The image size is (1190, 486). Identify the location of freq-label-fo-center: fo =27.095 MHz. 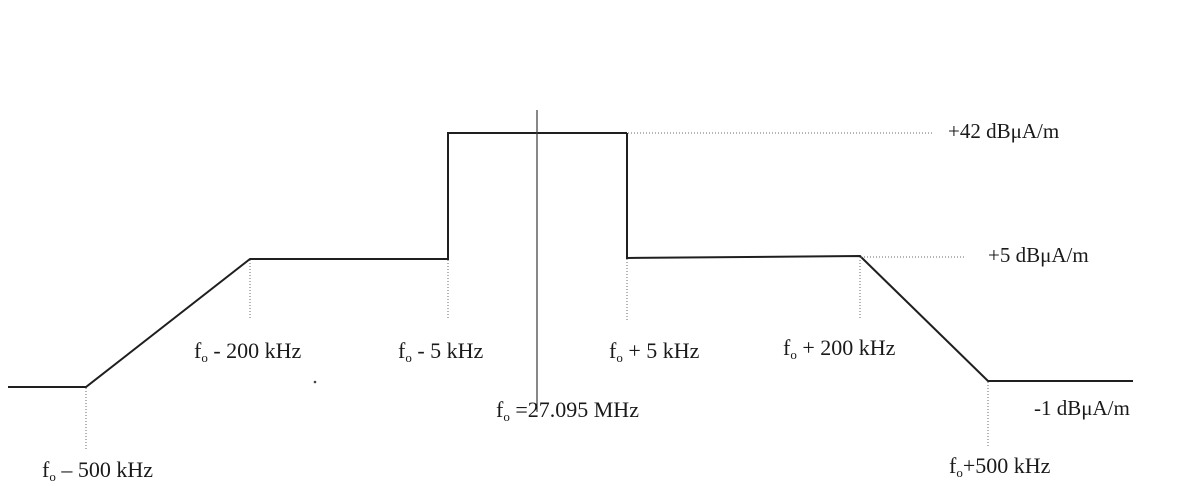
(567, 410).